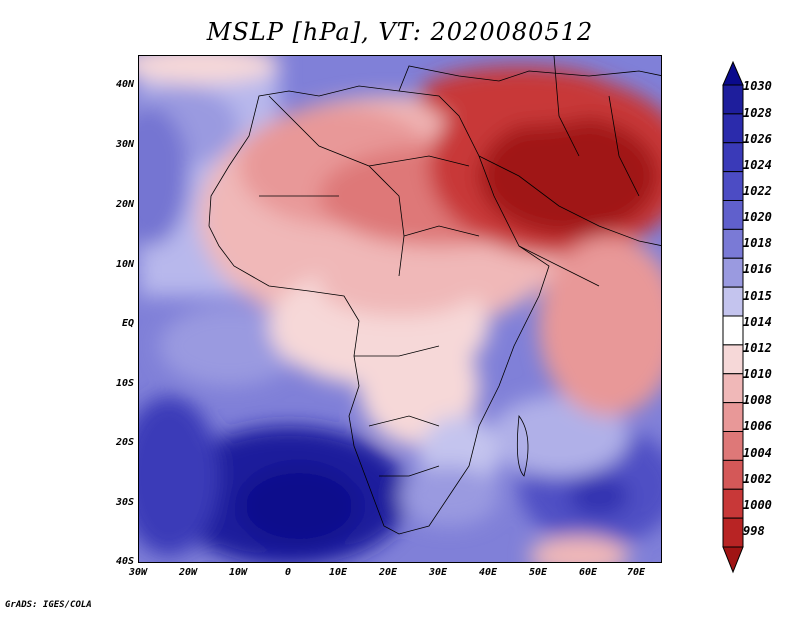 The image size is (800, 618). What do you see at coordinates (238, 572) in the screenshot?
I see `lon-label-10w: 10W` at bounding box center [238, 572].